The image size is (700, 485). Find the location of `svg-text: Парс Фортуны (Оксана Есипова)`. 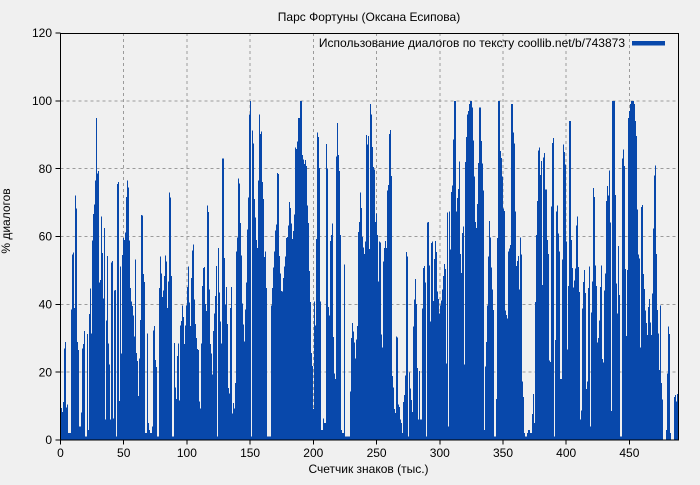

svg-text: Парс Фортуны (Оксана Есипова) is located at coordinates (369, 17).